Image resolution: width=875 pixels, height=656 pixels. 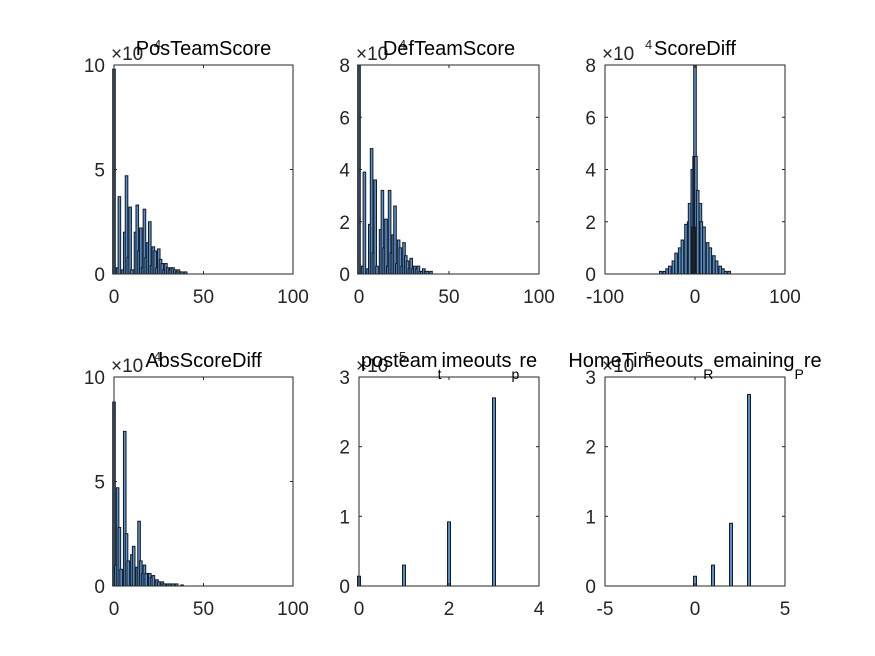 I want to click on subplot-title: posteamtimeoutspre, so click(x=449, y=366).